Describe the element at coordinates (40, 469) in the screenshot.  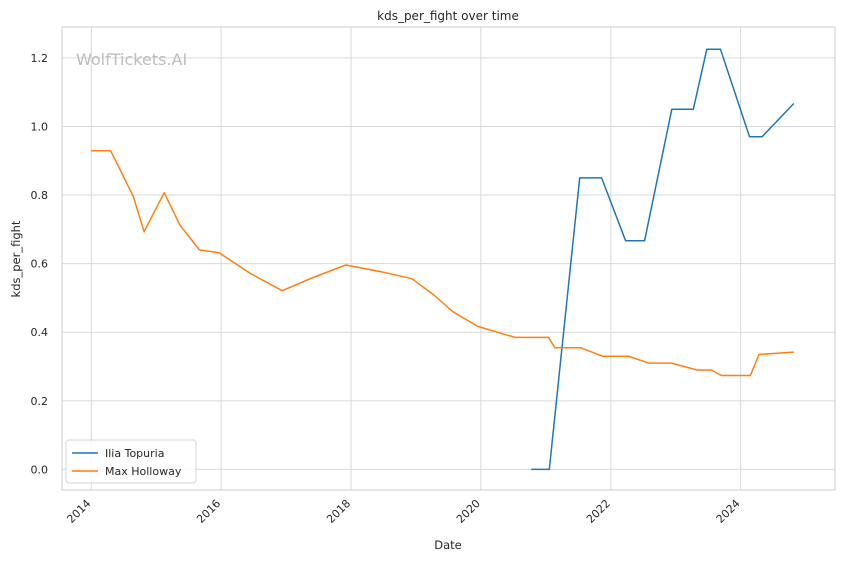
I see `y-tick-label: 0.0` at that location.